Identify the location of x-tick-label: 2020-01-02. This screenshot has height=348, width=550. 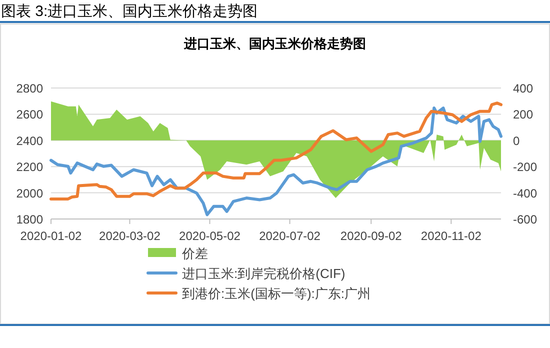
(51, 236).